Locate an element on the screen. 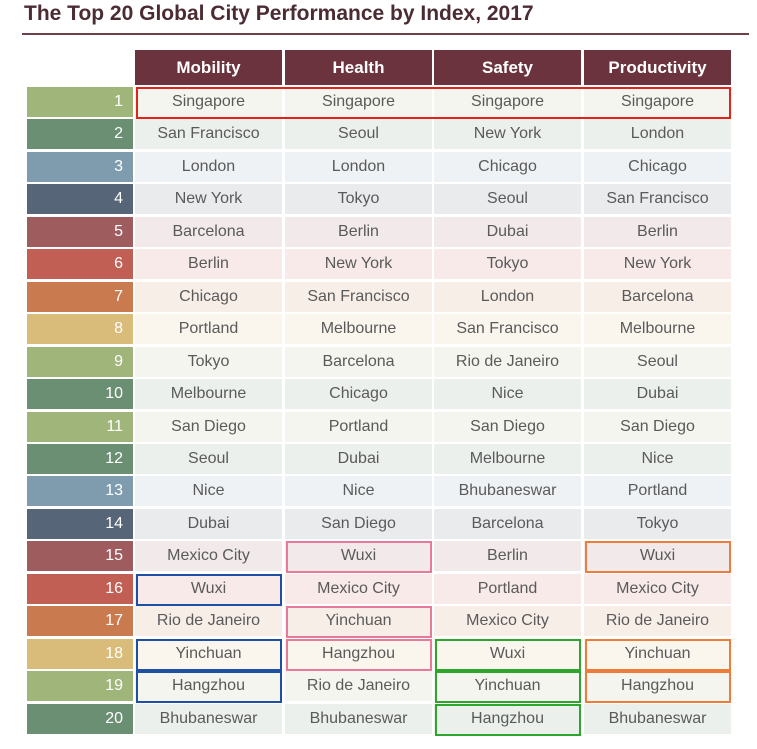 This screenshot has height=749, width=757. rank-label: 17 is located at coordinates (80, 621).